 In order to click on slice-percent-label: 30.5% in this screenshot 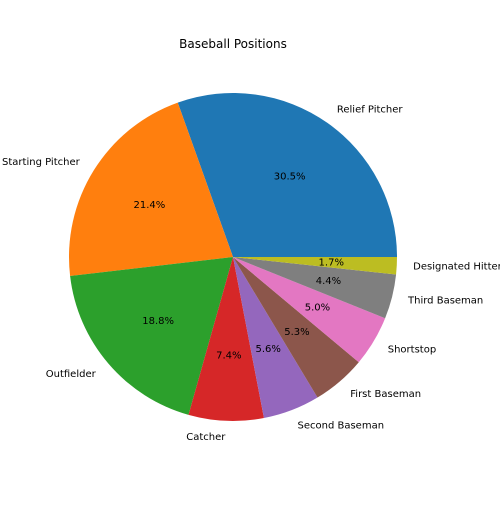, I will do `click(290, 177)`.